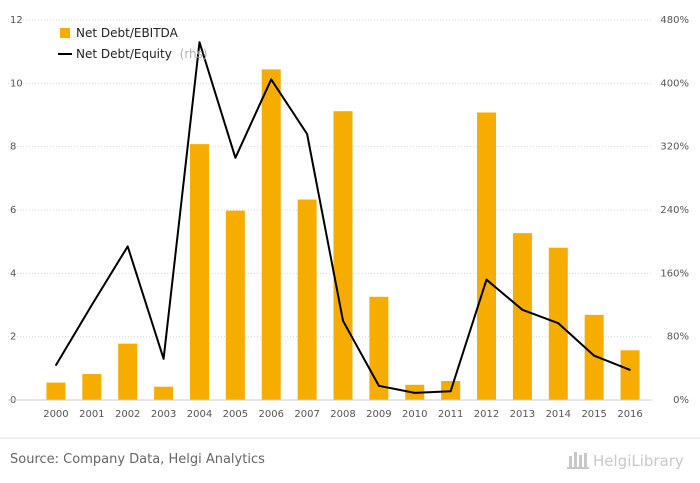 The height and width of the screenshot is (483, 700). I want to click on line-point-2002, so click(127, 246).